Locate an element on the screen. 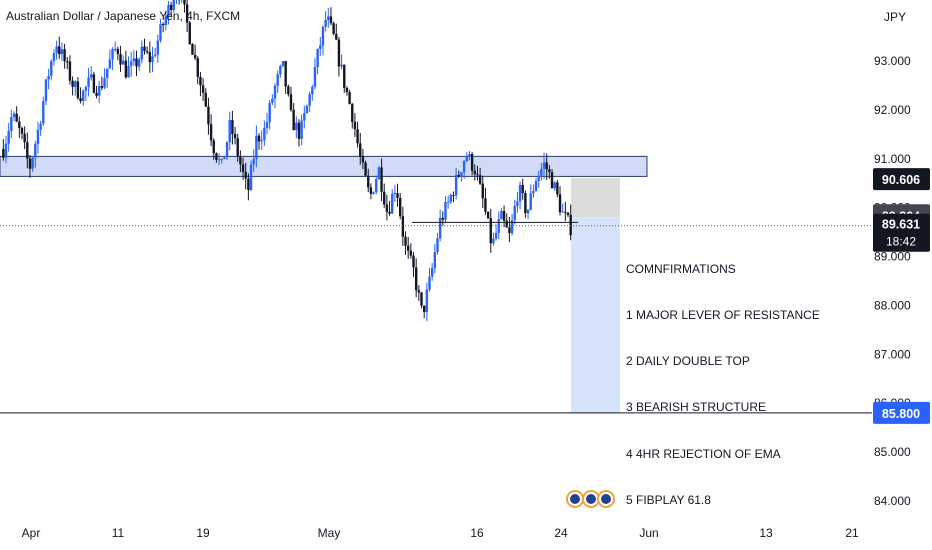 This screenshot has width=932, height=550. x-tick-label: 19 is located at coordinates (203, 533).